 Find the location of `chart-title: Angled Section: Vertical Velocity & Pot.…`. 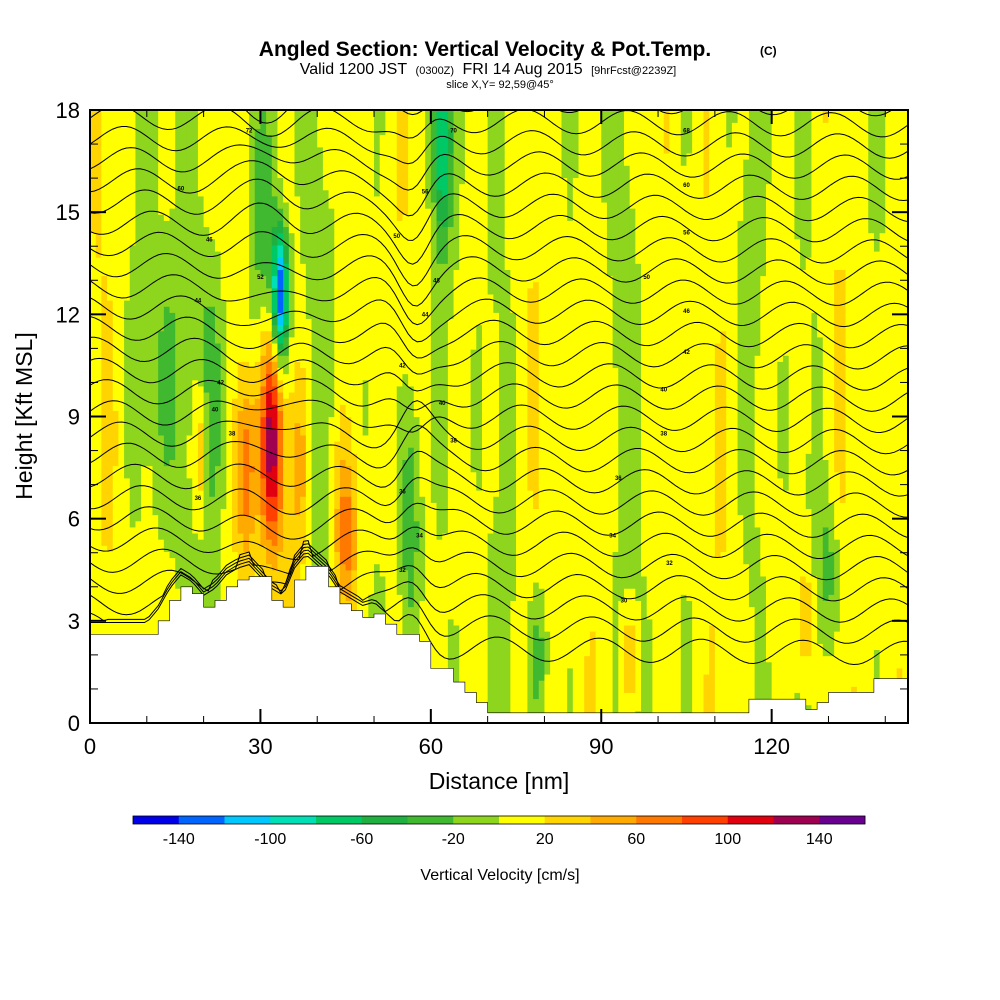

chart-title: Angled Section: Vertical Velocity & Pot.… is located at coordinates (485, 49).